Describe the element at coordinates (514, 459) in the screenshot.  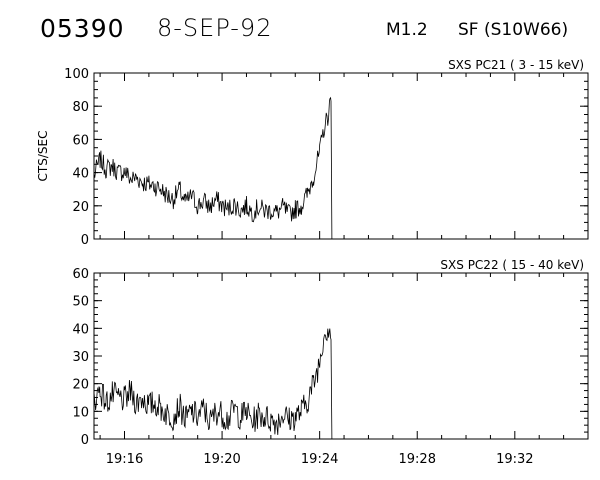
I see `x-tick-label: 19:32` at that location.